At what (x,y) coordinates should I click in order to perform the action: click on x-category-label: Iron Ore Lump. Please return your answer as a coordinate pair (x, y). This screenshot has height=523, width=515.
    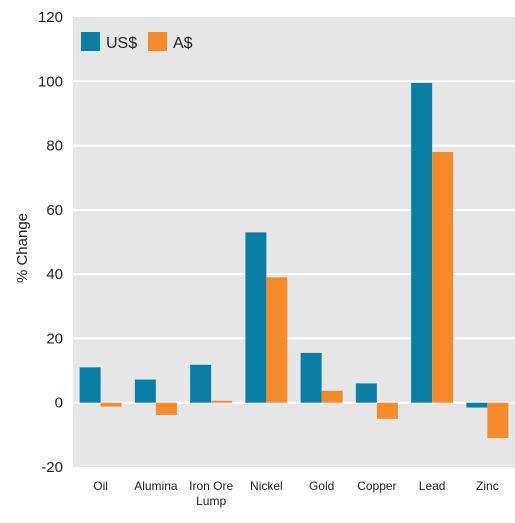
    Looking at the image, I should click on (211, 493).